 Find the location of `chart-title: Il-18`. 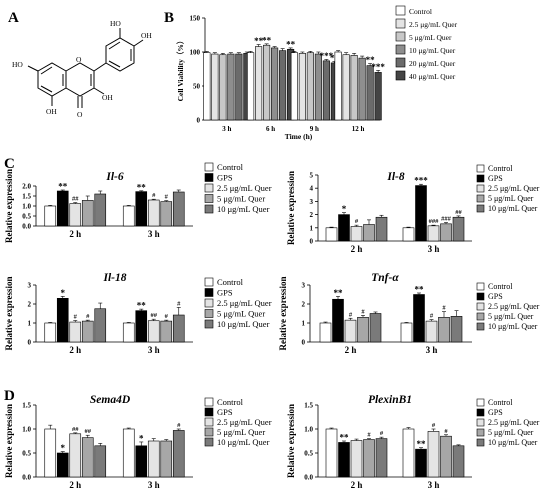

chart-title: Il-18 is located at coordinates (115, 278).